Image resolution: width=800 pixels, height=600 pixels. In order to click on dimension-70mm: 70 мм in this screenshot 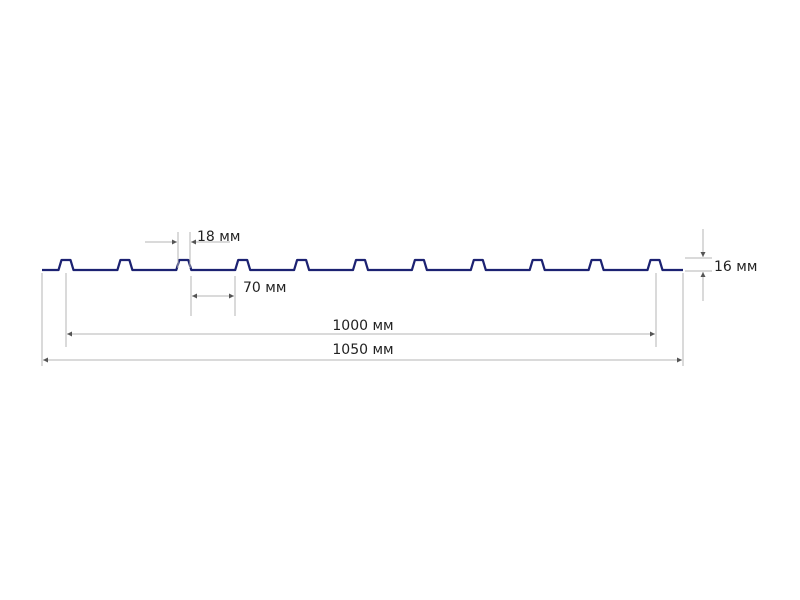, I will do `click(238, 296)`.